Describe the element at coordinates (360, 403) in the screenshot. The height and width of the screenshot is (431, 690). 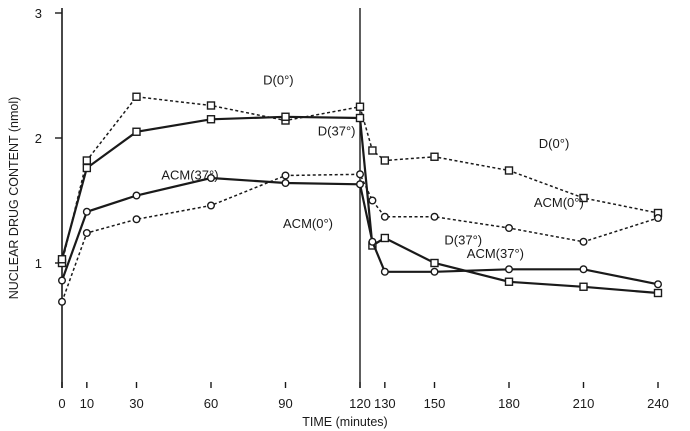
I see `x-tick-label-120: 120` at that location.